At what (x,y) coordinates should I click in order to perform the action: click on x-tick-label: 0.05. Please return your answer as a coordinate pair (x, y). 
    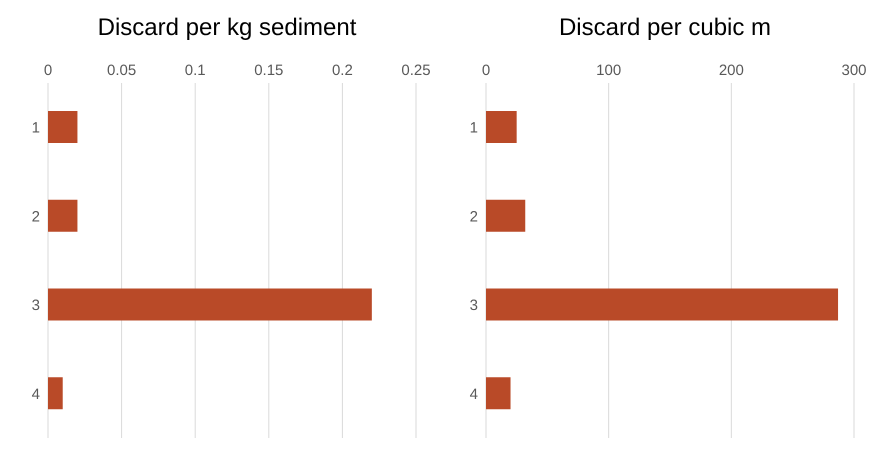
    Looking at the image, I should click on (121, 70).